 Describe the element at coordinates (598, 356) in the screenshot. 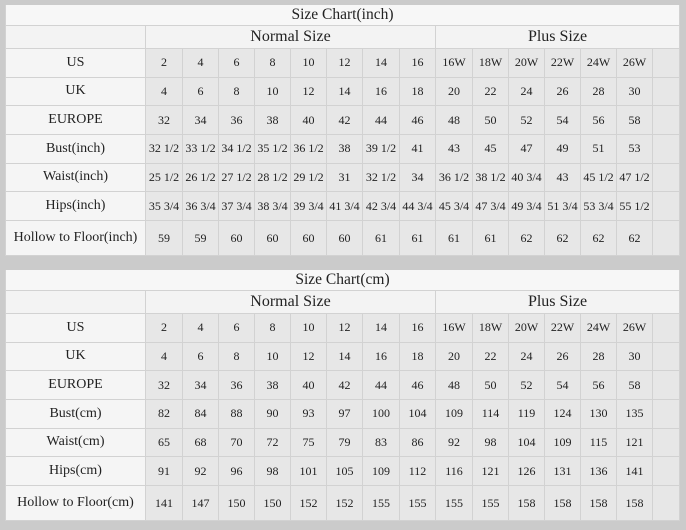

I see `size-cell: 28` at that location.